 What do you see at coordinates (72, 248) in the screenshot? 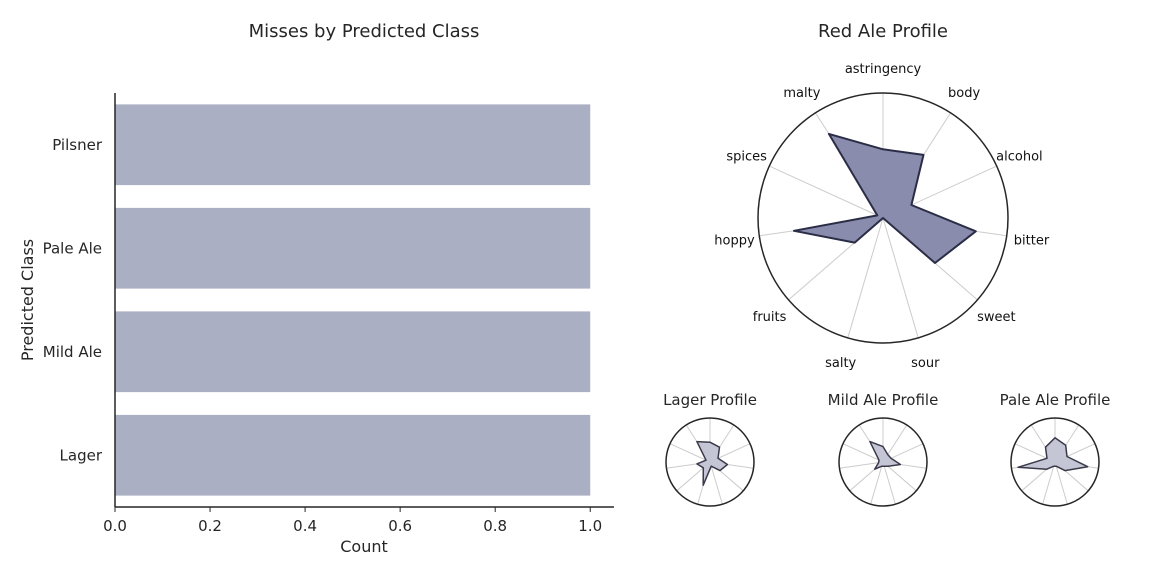
I see `y-tick-label: Pale Ale` at bounding box center [72, 248].